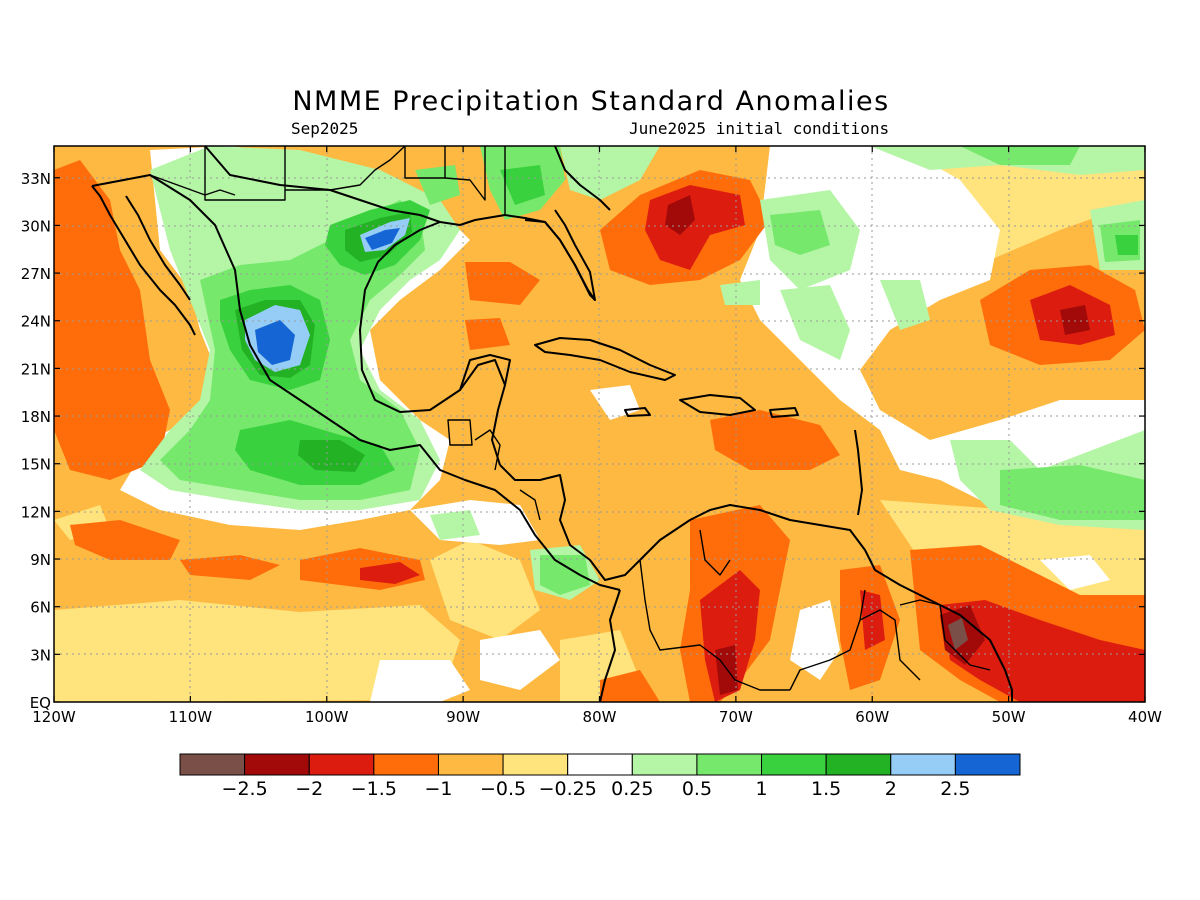 This screenshot has width=1200, height=900. Describe the element at coordinates (275, 342) in the screenshot. I see `anomaly-max-wet-area` at that location.